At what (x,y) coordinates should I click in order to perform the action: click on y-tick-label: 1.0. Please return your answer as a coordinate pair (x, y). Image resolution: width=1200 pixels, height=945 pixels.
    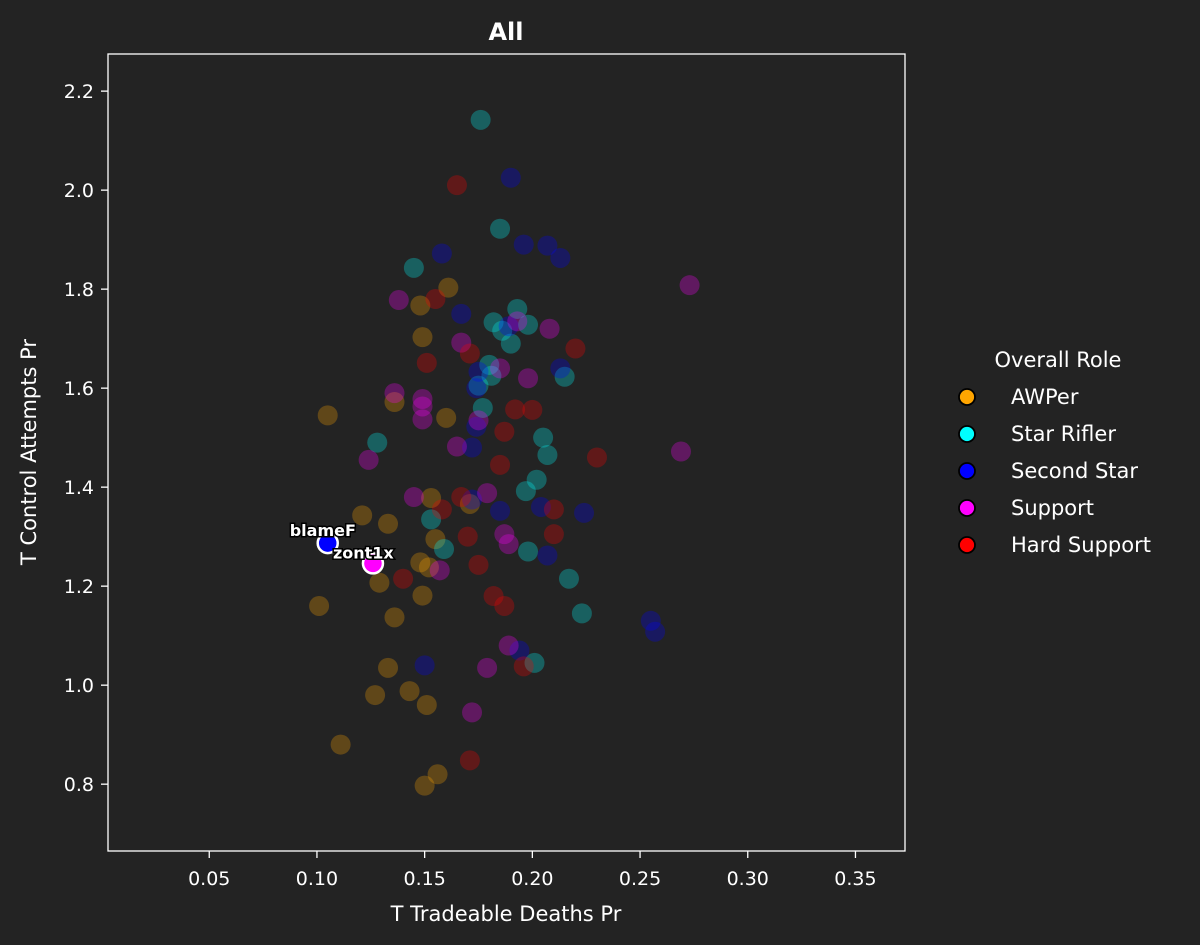
    Looking at the image, I should click on (79, 686).